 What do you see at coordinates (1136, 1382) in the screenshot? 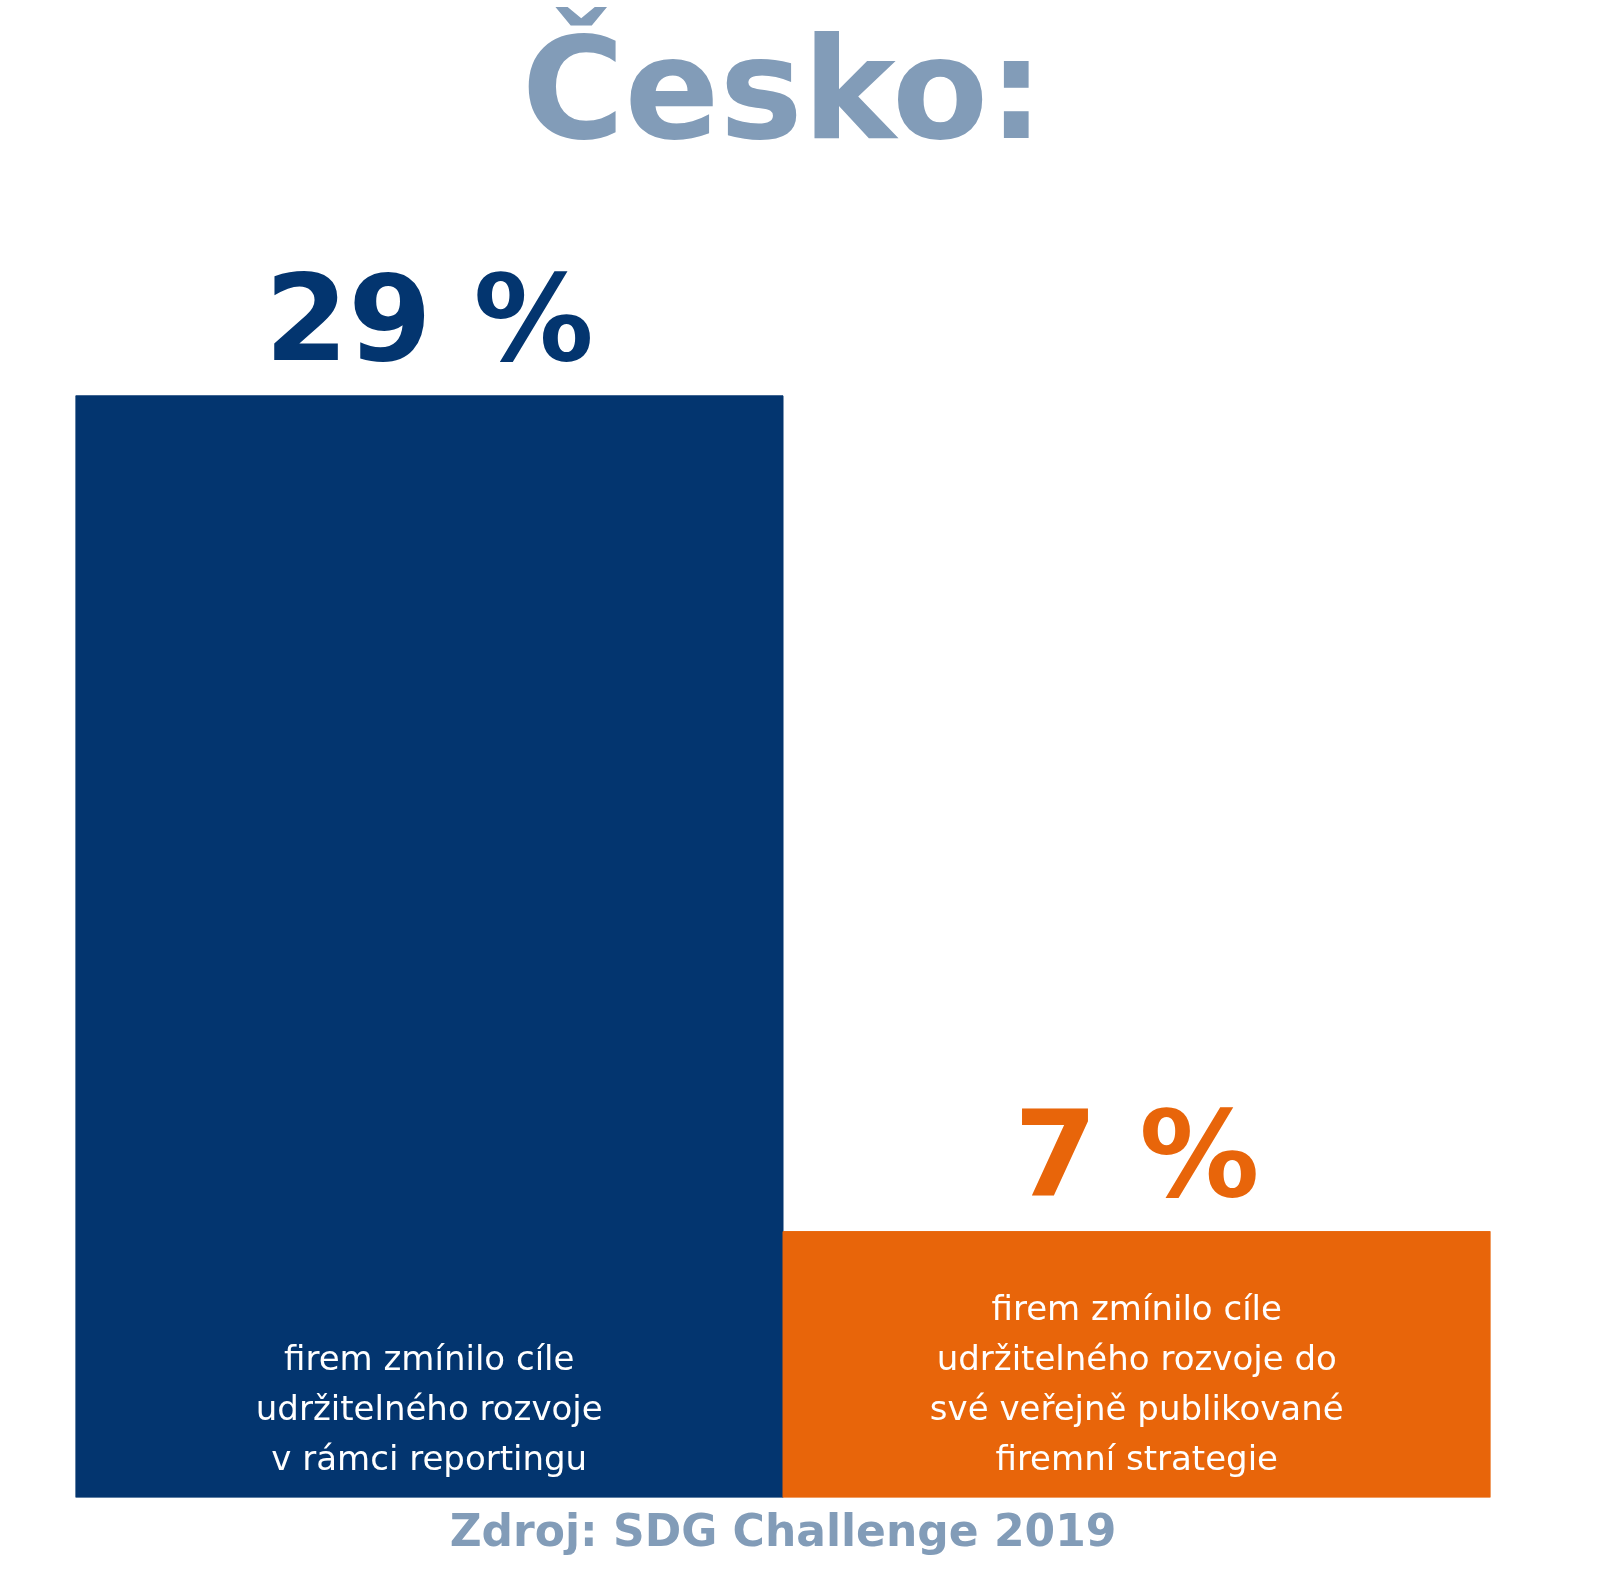
I see `x-tick-label: firem zmínilo cíle udržitelného rozvoje do své veřejně publikované firemní strategie` at bounding box center [1136, 1382].